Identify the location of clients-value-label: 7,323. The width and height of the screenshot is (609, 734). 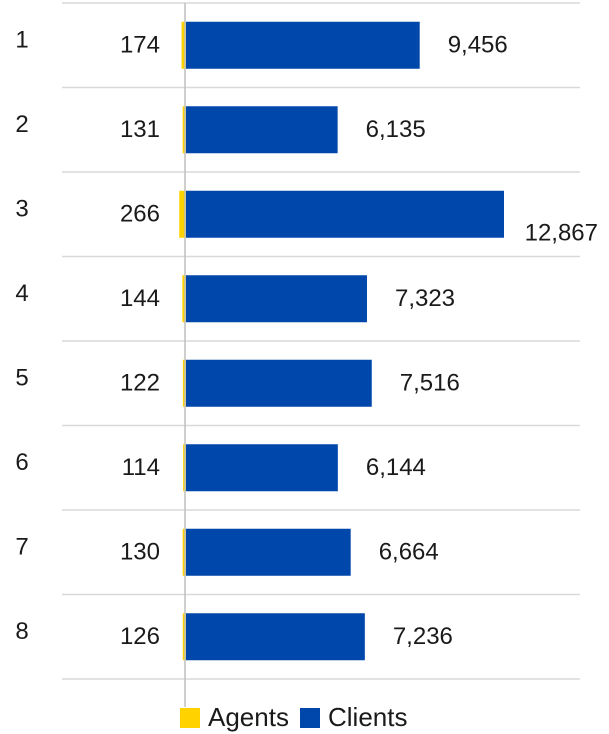
(425, 298).